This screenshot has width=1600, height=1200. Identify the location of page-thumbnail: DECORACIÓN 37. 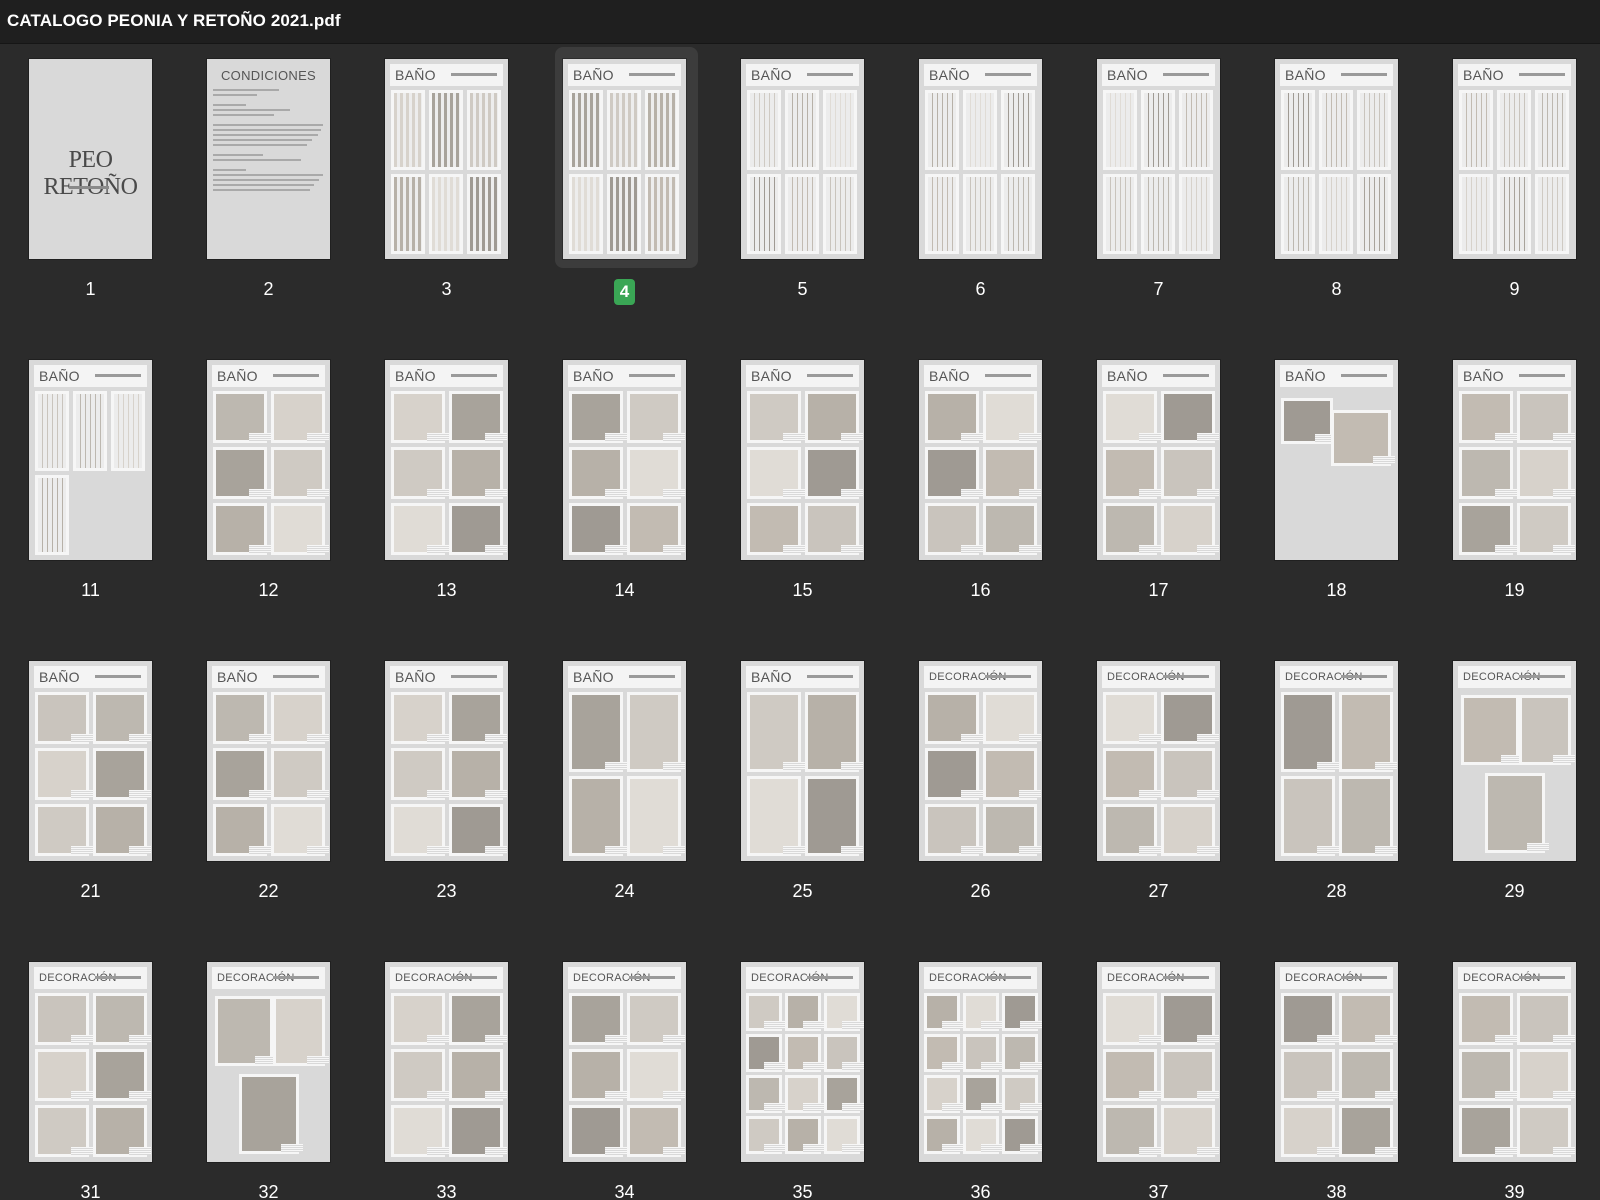
(1164, 1073).